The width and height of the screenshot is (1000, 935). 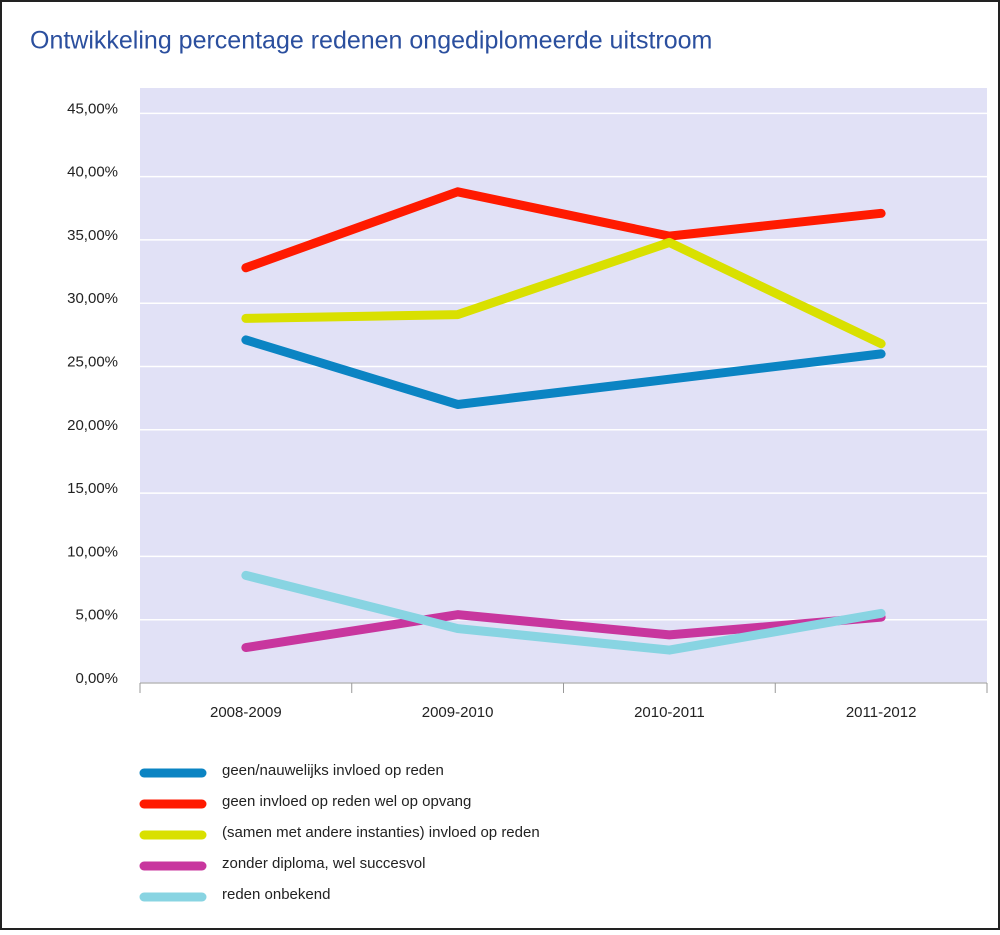 What do you see at coordinates (92, 488) in the screenshot?
I see `y-tick-label: 15,00%` at bounding box center [92, 488].